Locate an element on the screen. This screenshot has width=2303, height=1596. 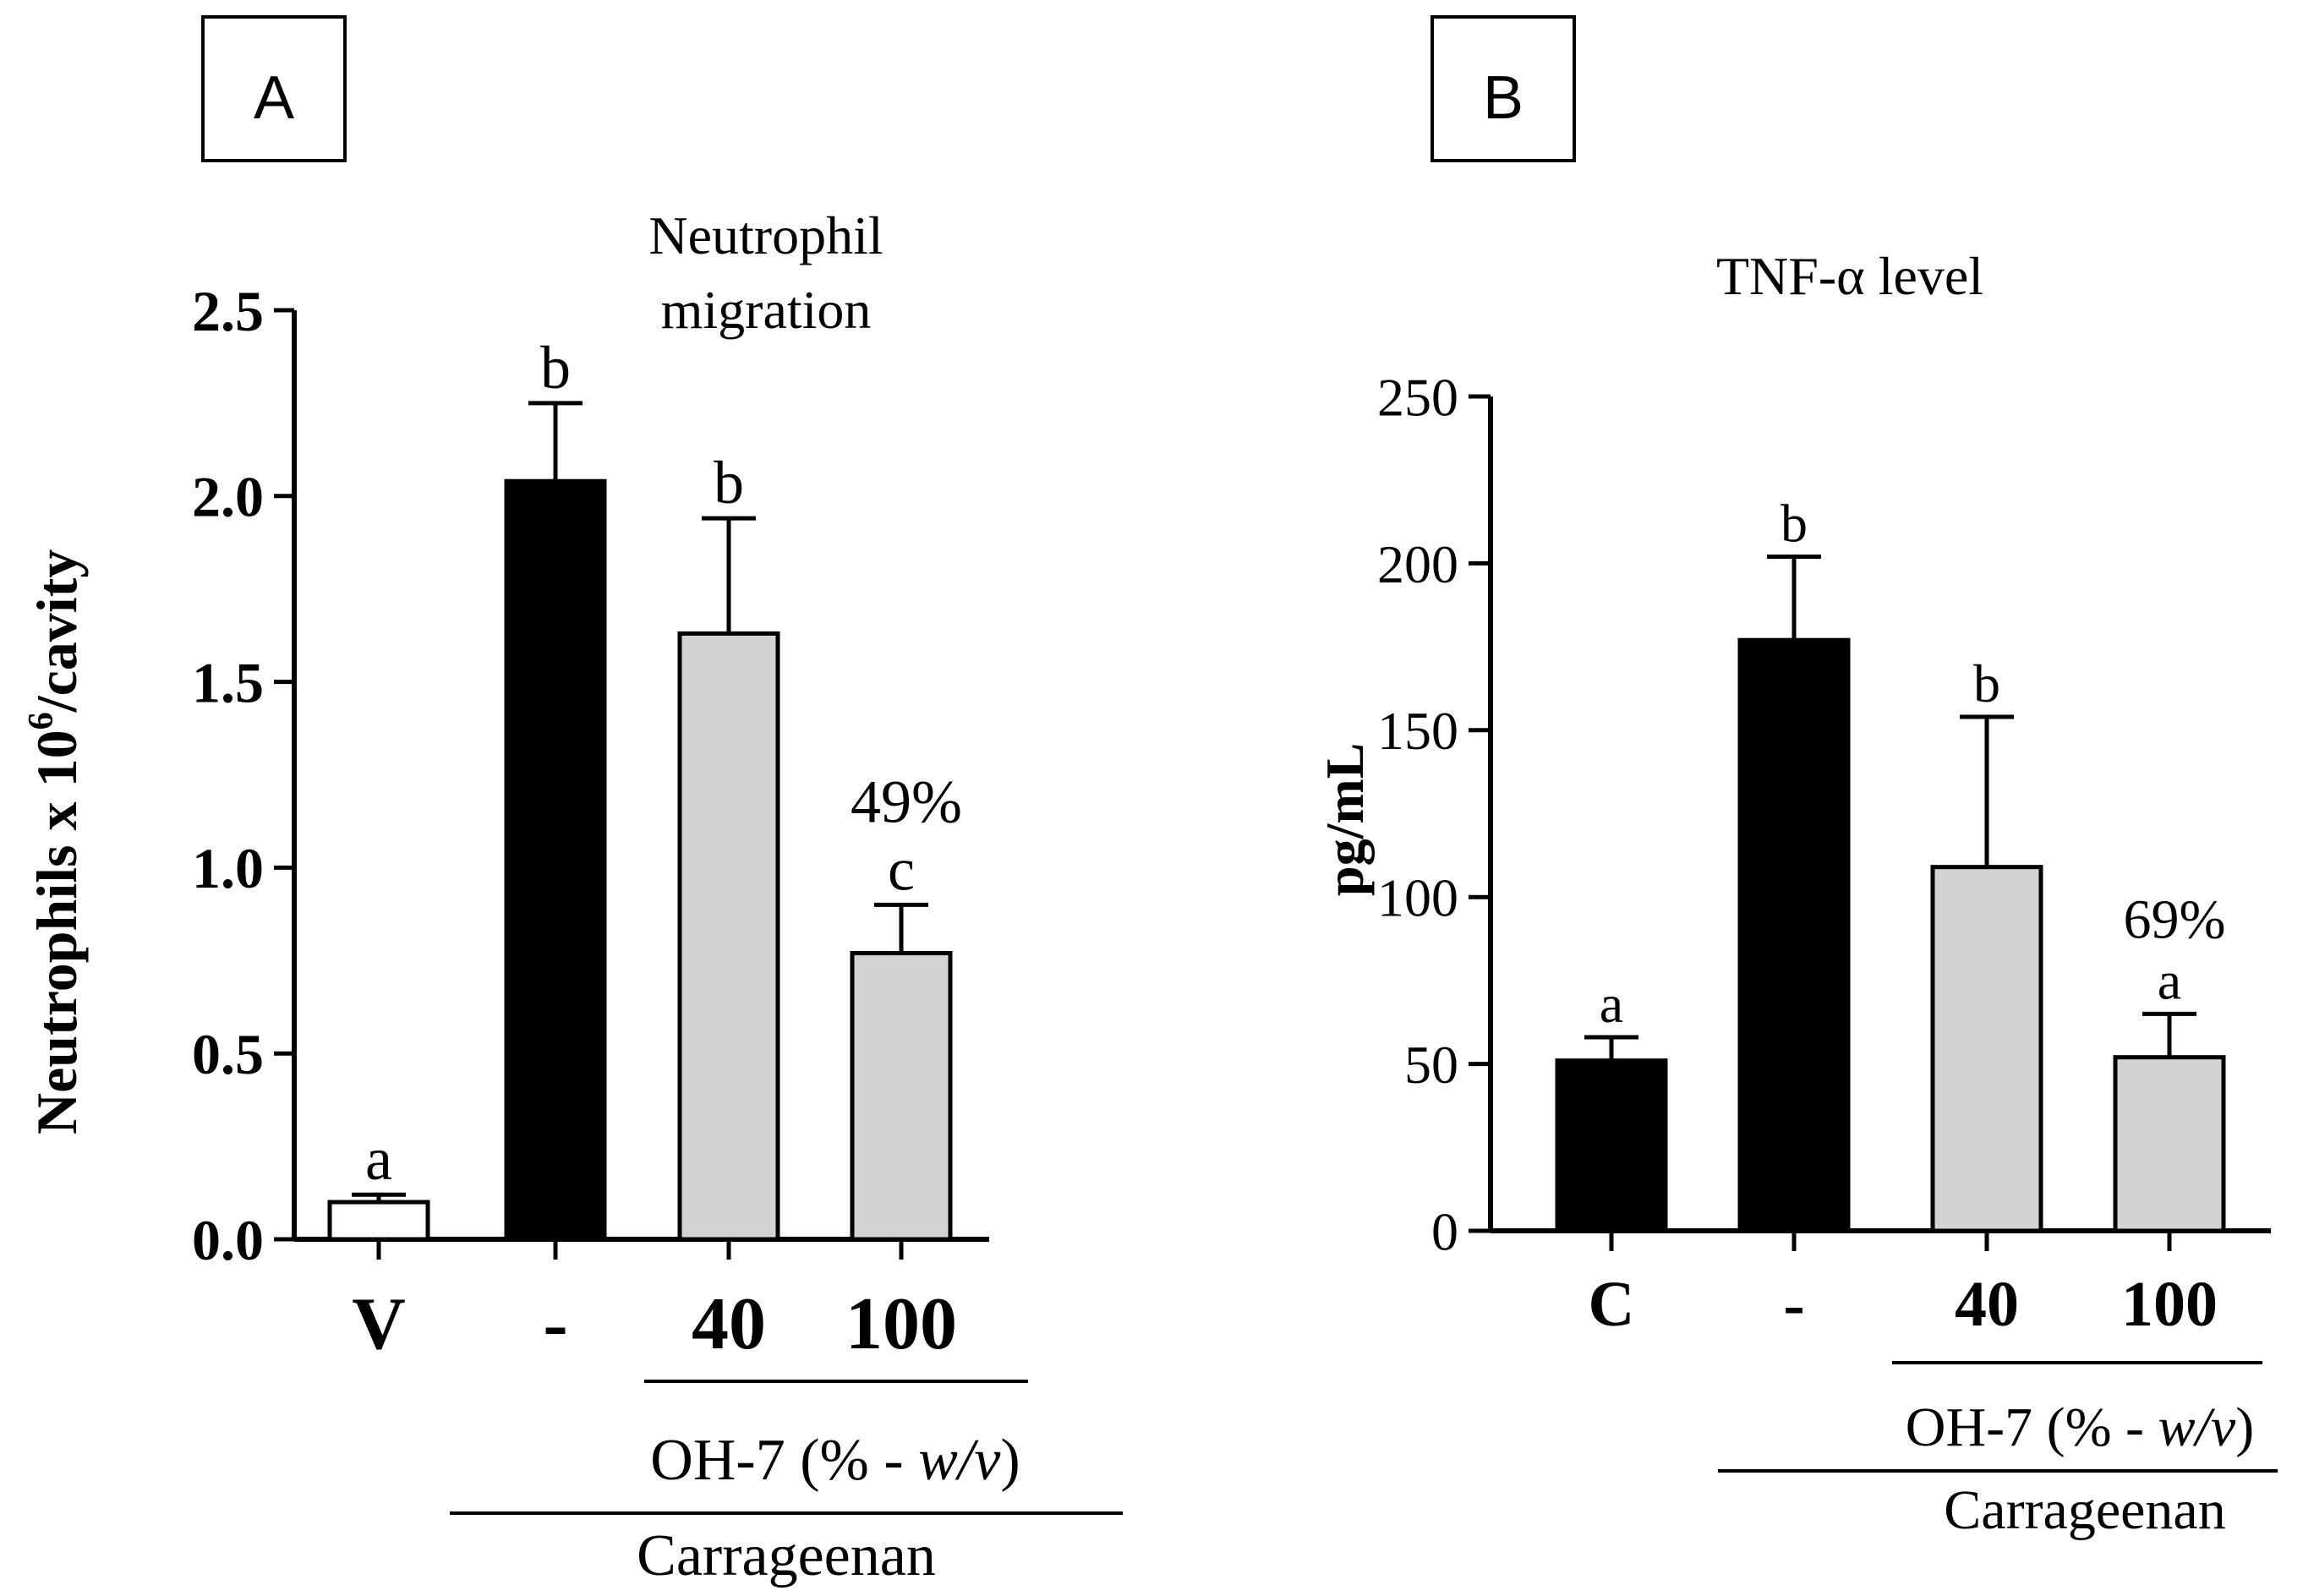
y-tick-label: 0.0 is located at coordinates (228, 1240).